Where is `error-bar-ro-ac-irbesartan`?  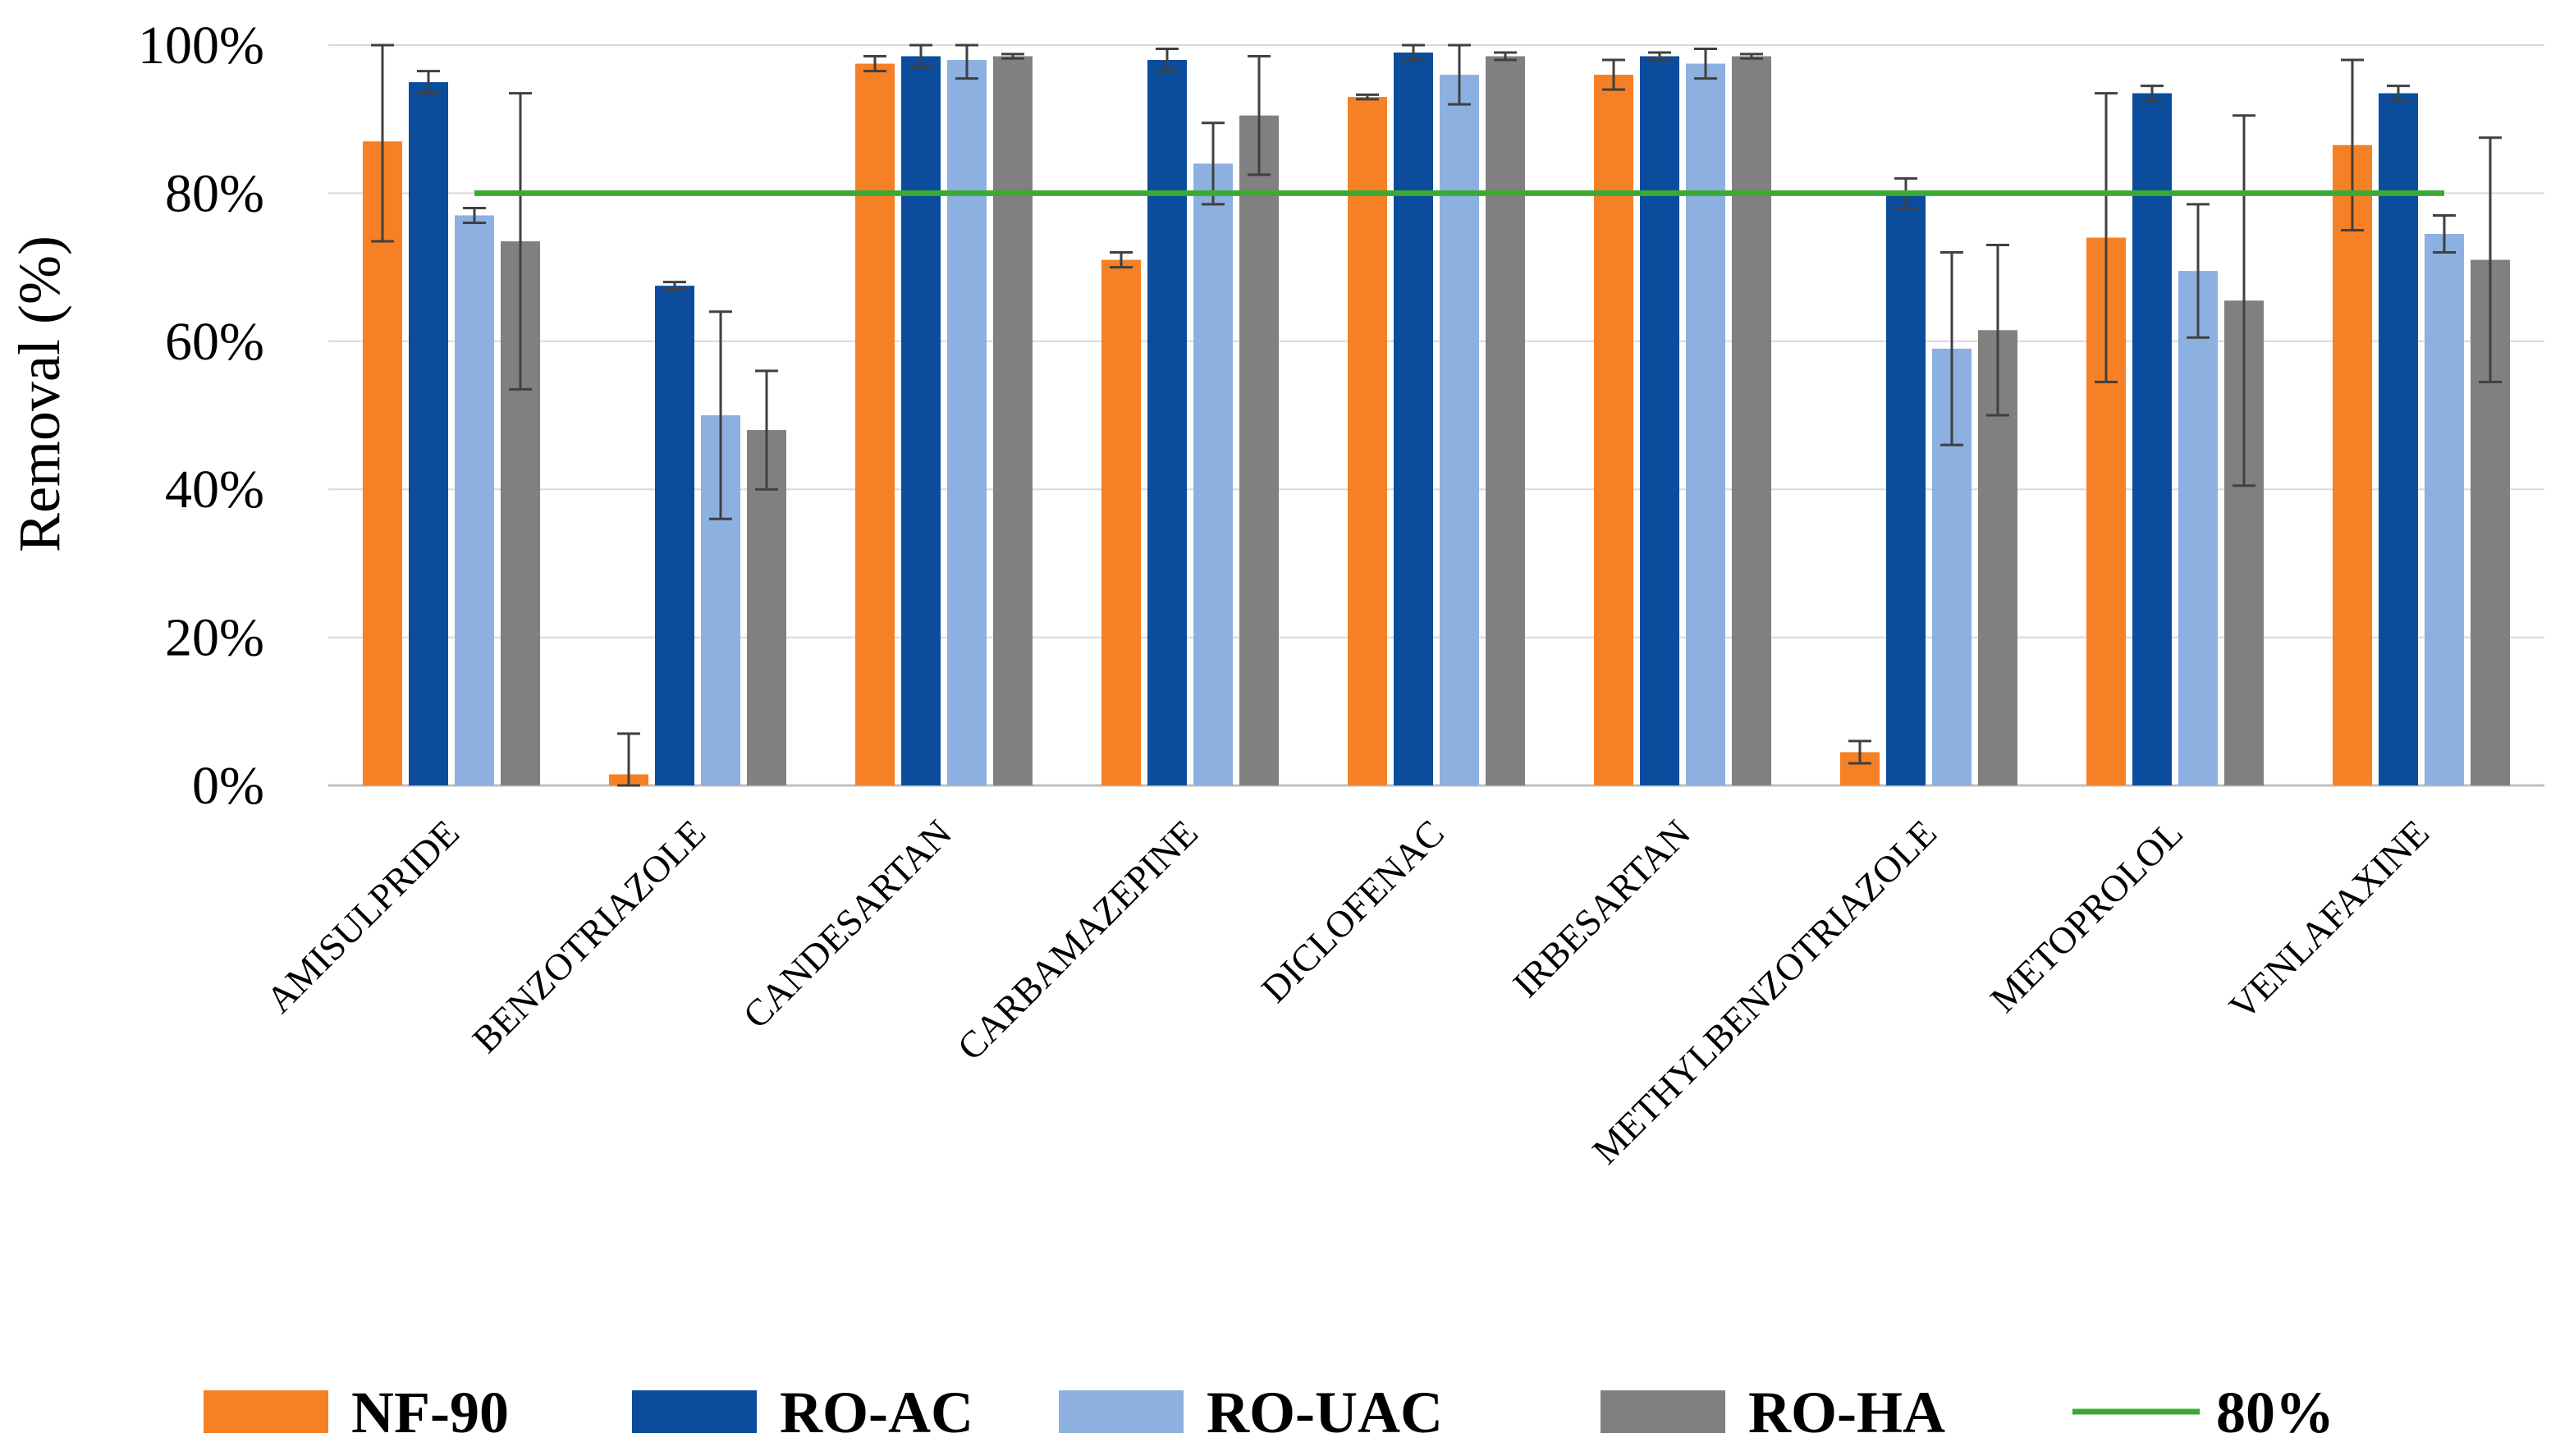
error-bar-ro-ac-irbesartan is located at coordinates (1659, 56).